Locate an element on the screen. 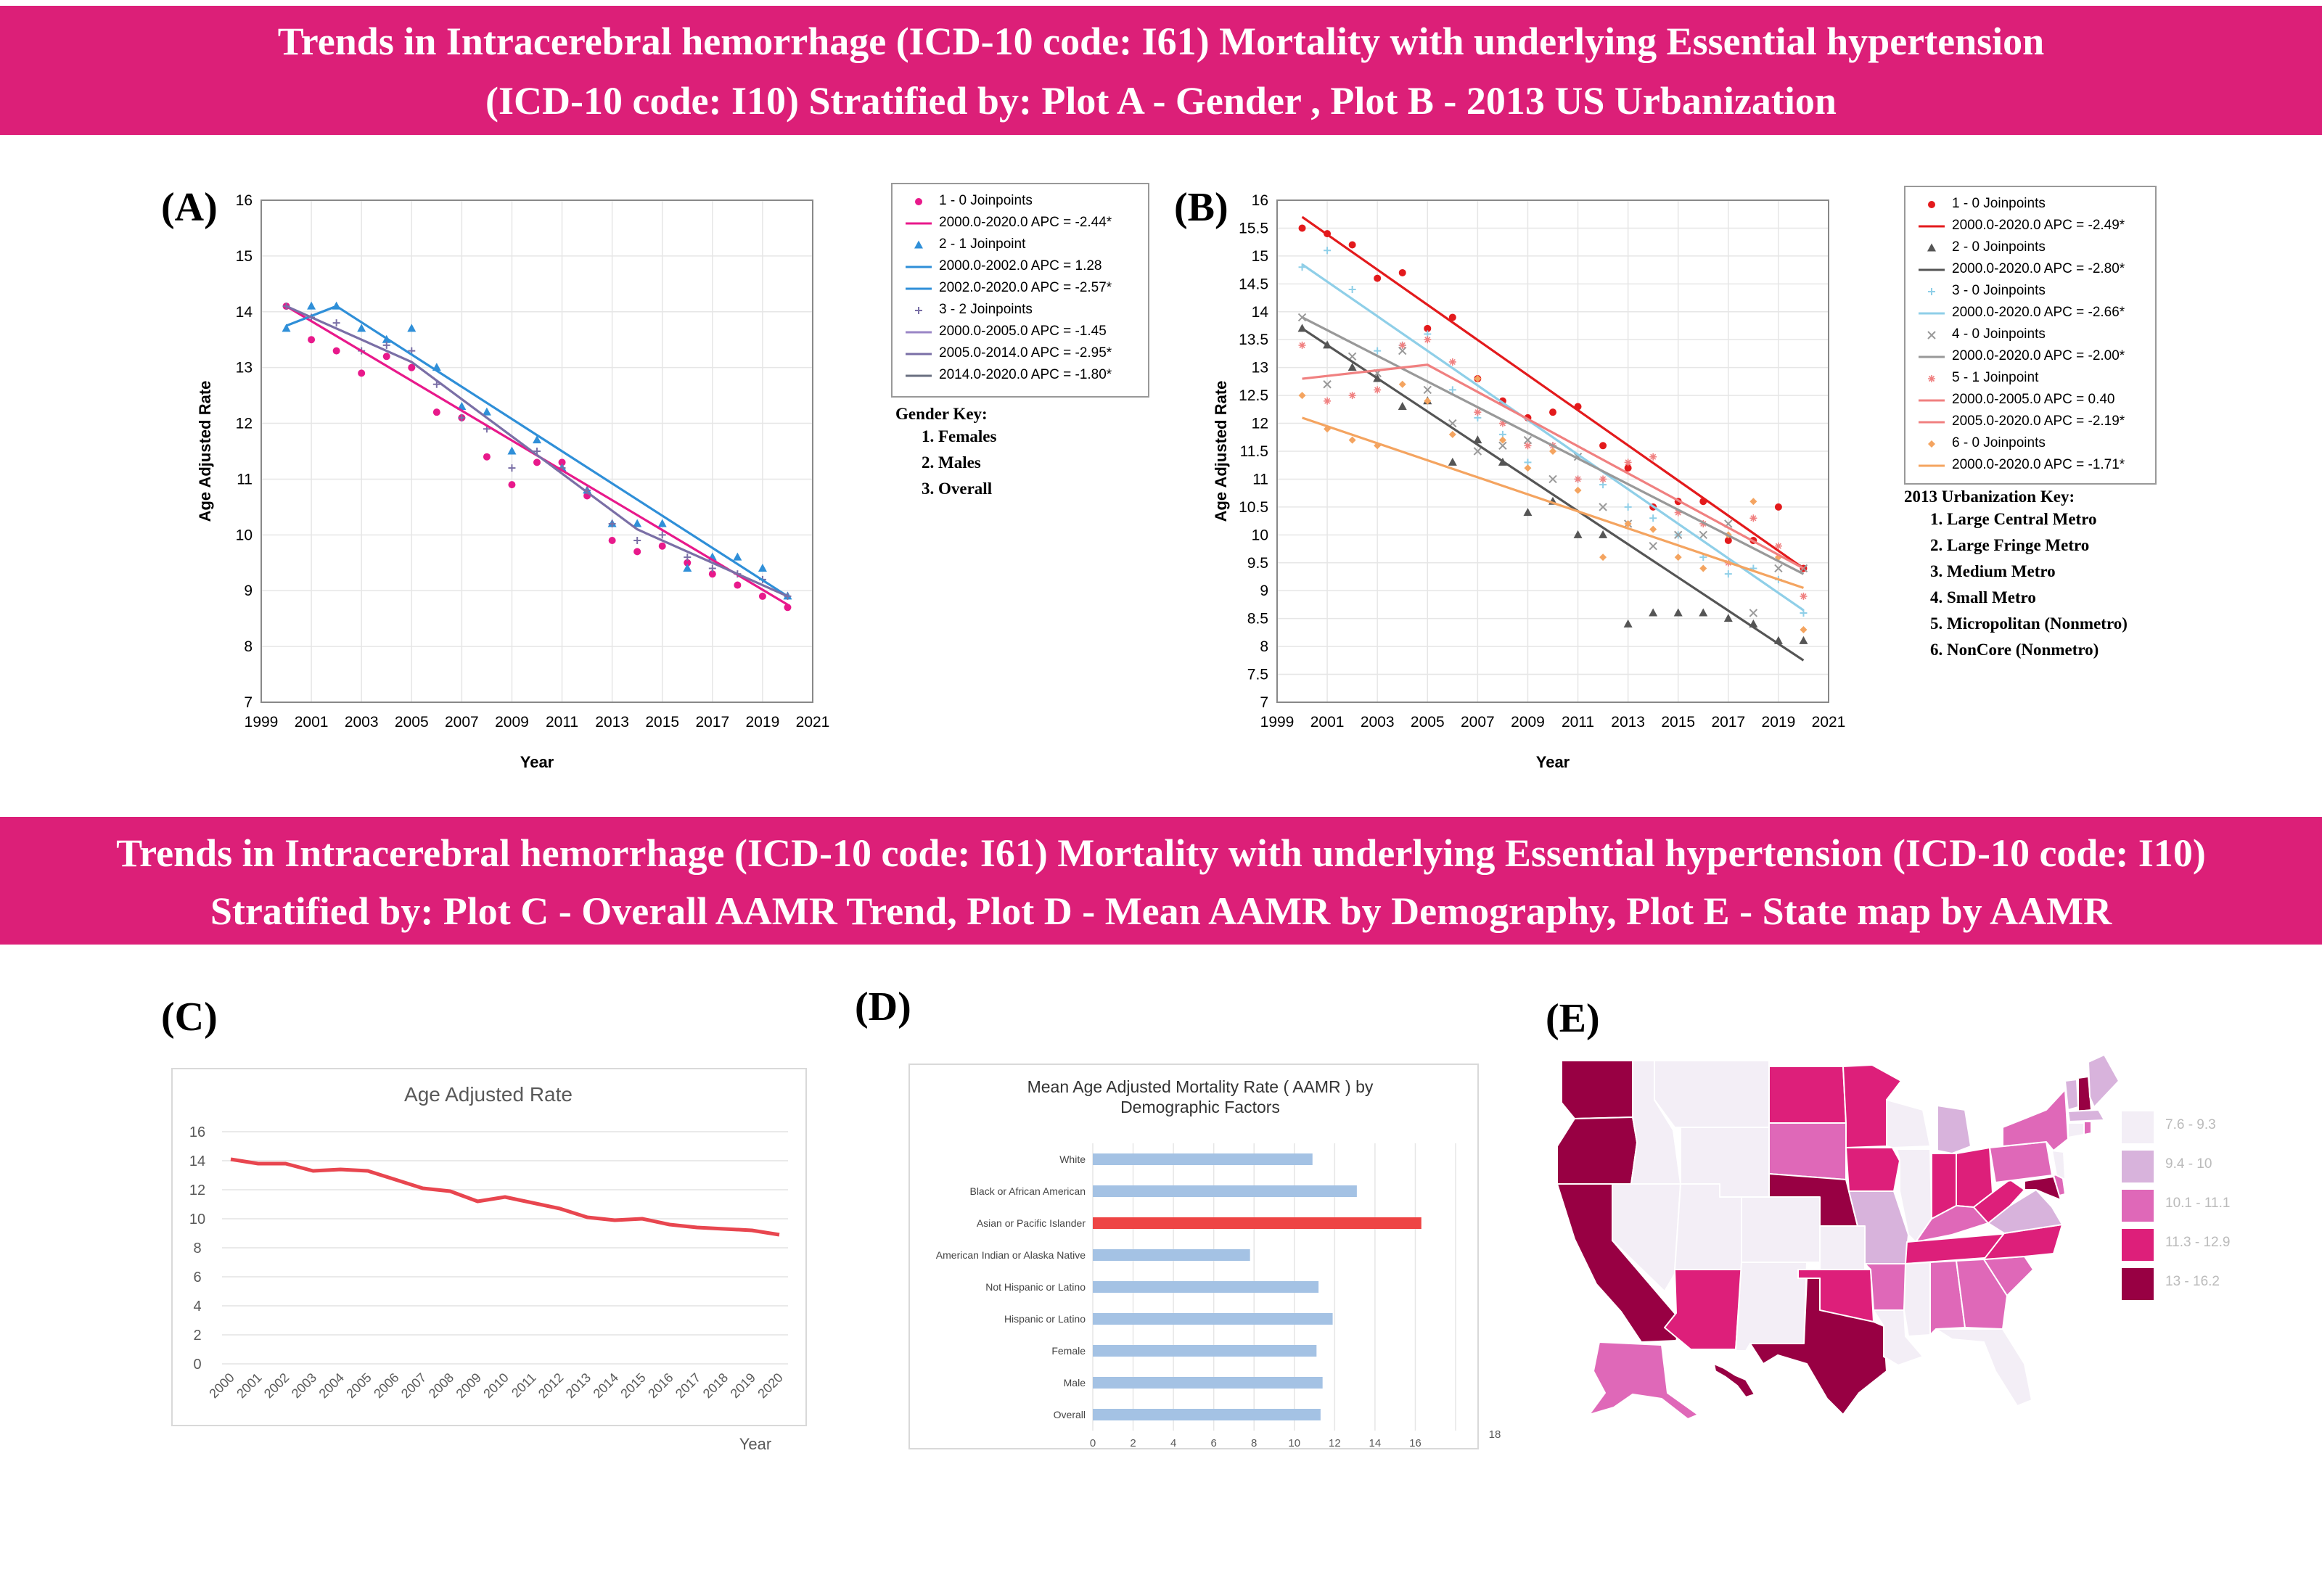 This screenshot has width=2322, height=1596. y-tick-label: 11.5 is located at coordinates (1254, 451).